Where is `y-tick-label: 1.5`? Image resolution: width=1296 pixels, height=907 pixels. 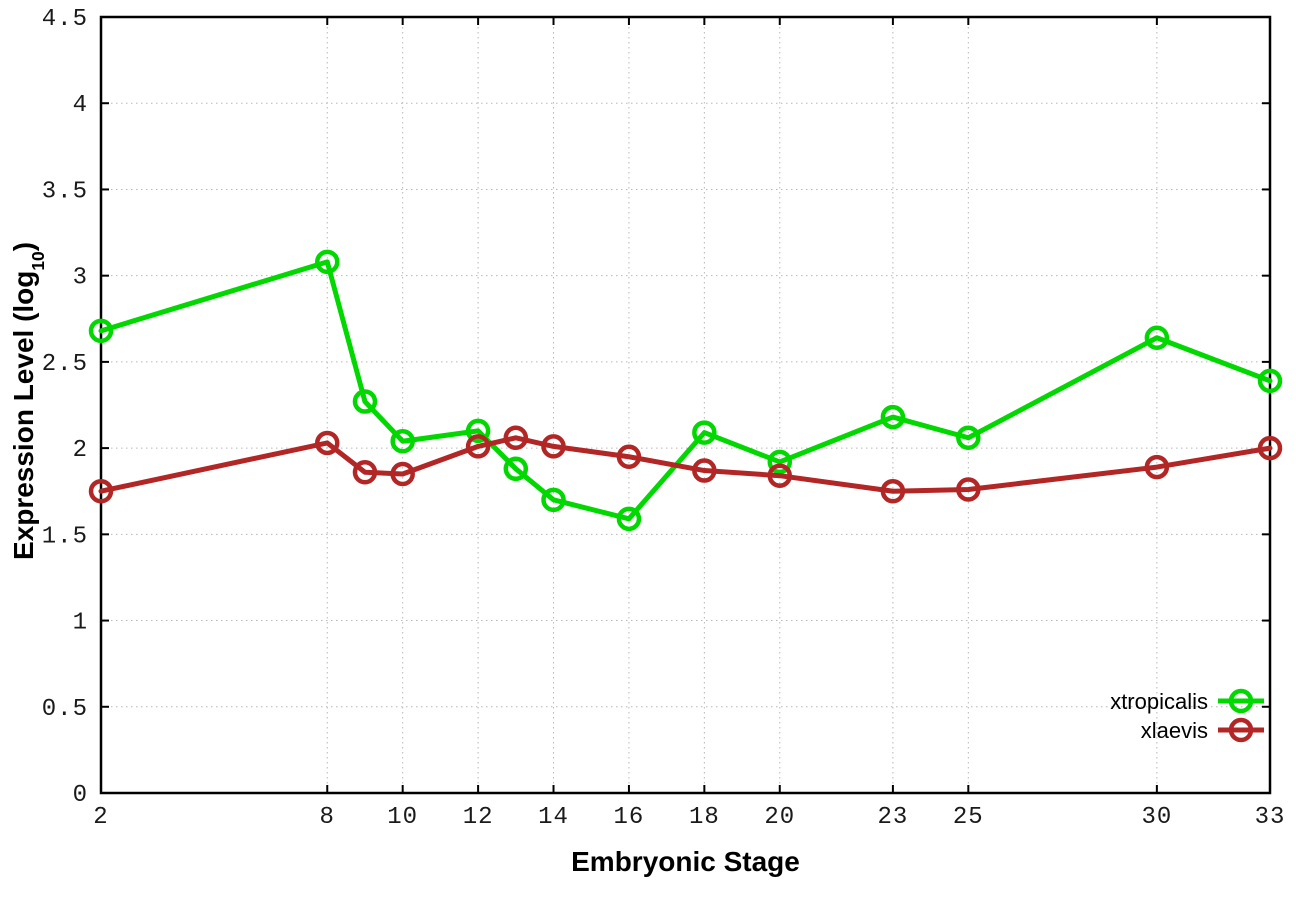 y-tick-label: 1.5 is located at coordinates (65, 536).